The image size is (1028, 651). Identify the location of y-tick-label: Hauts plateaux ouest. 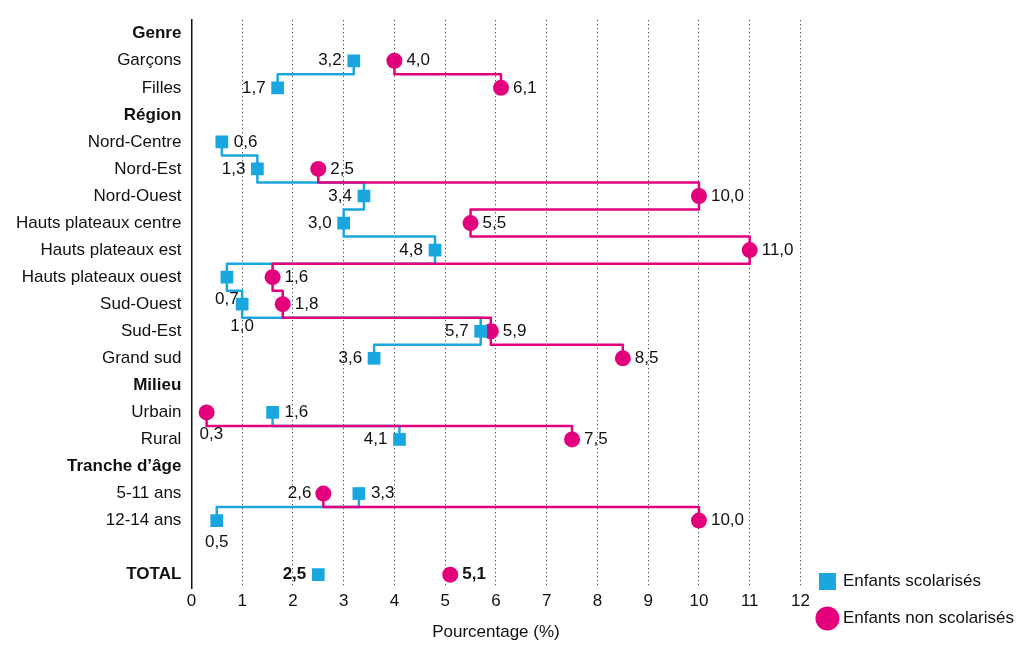
(101, 276).